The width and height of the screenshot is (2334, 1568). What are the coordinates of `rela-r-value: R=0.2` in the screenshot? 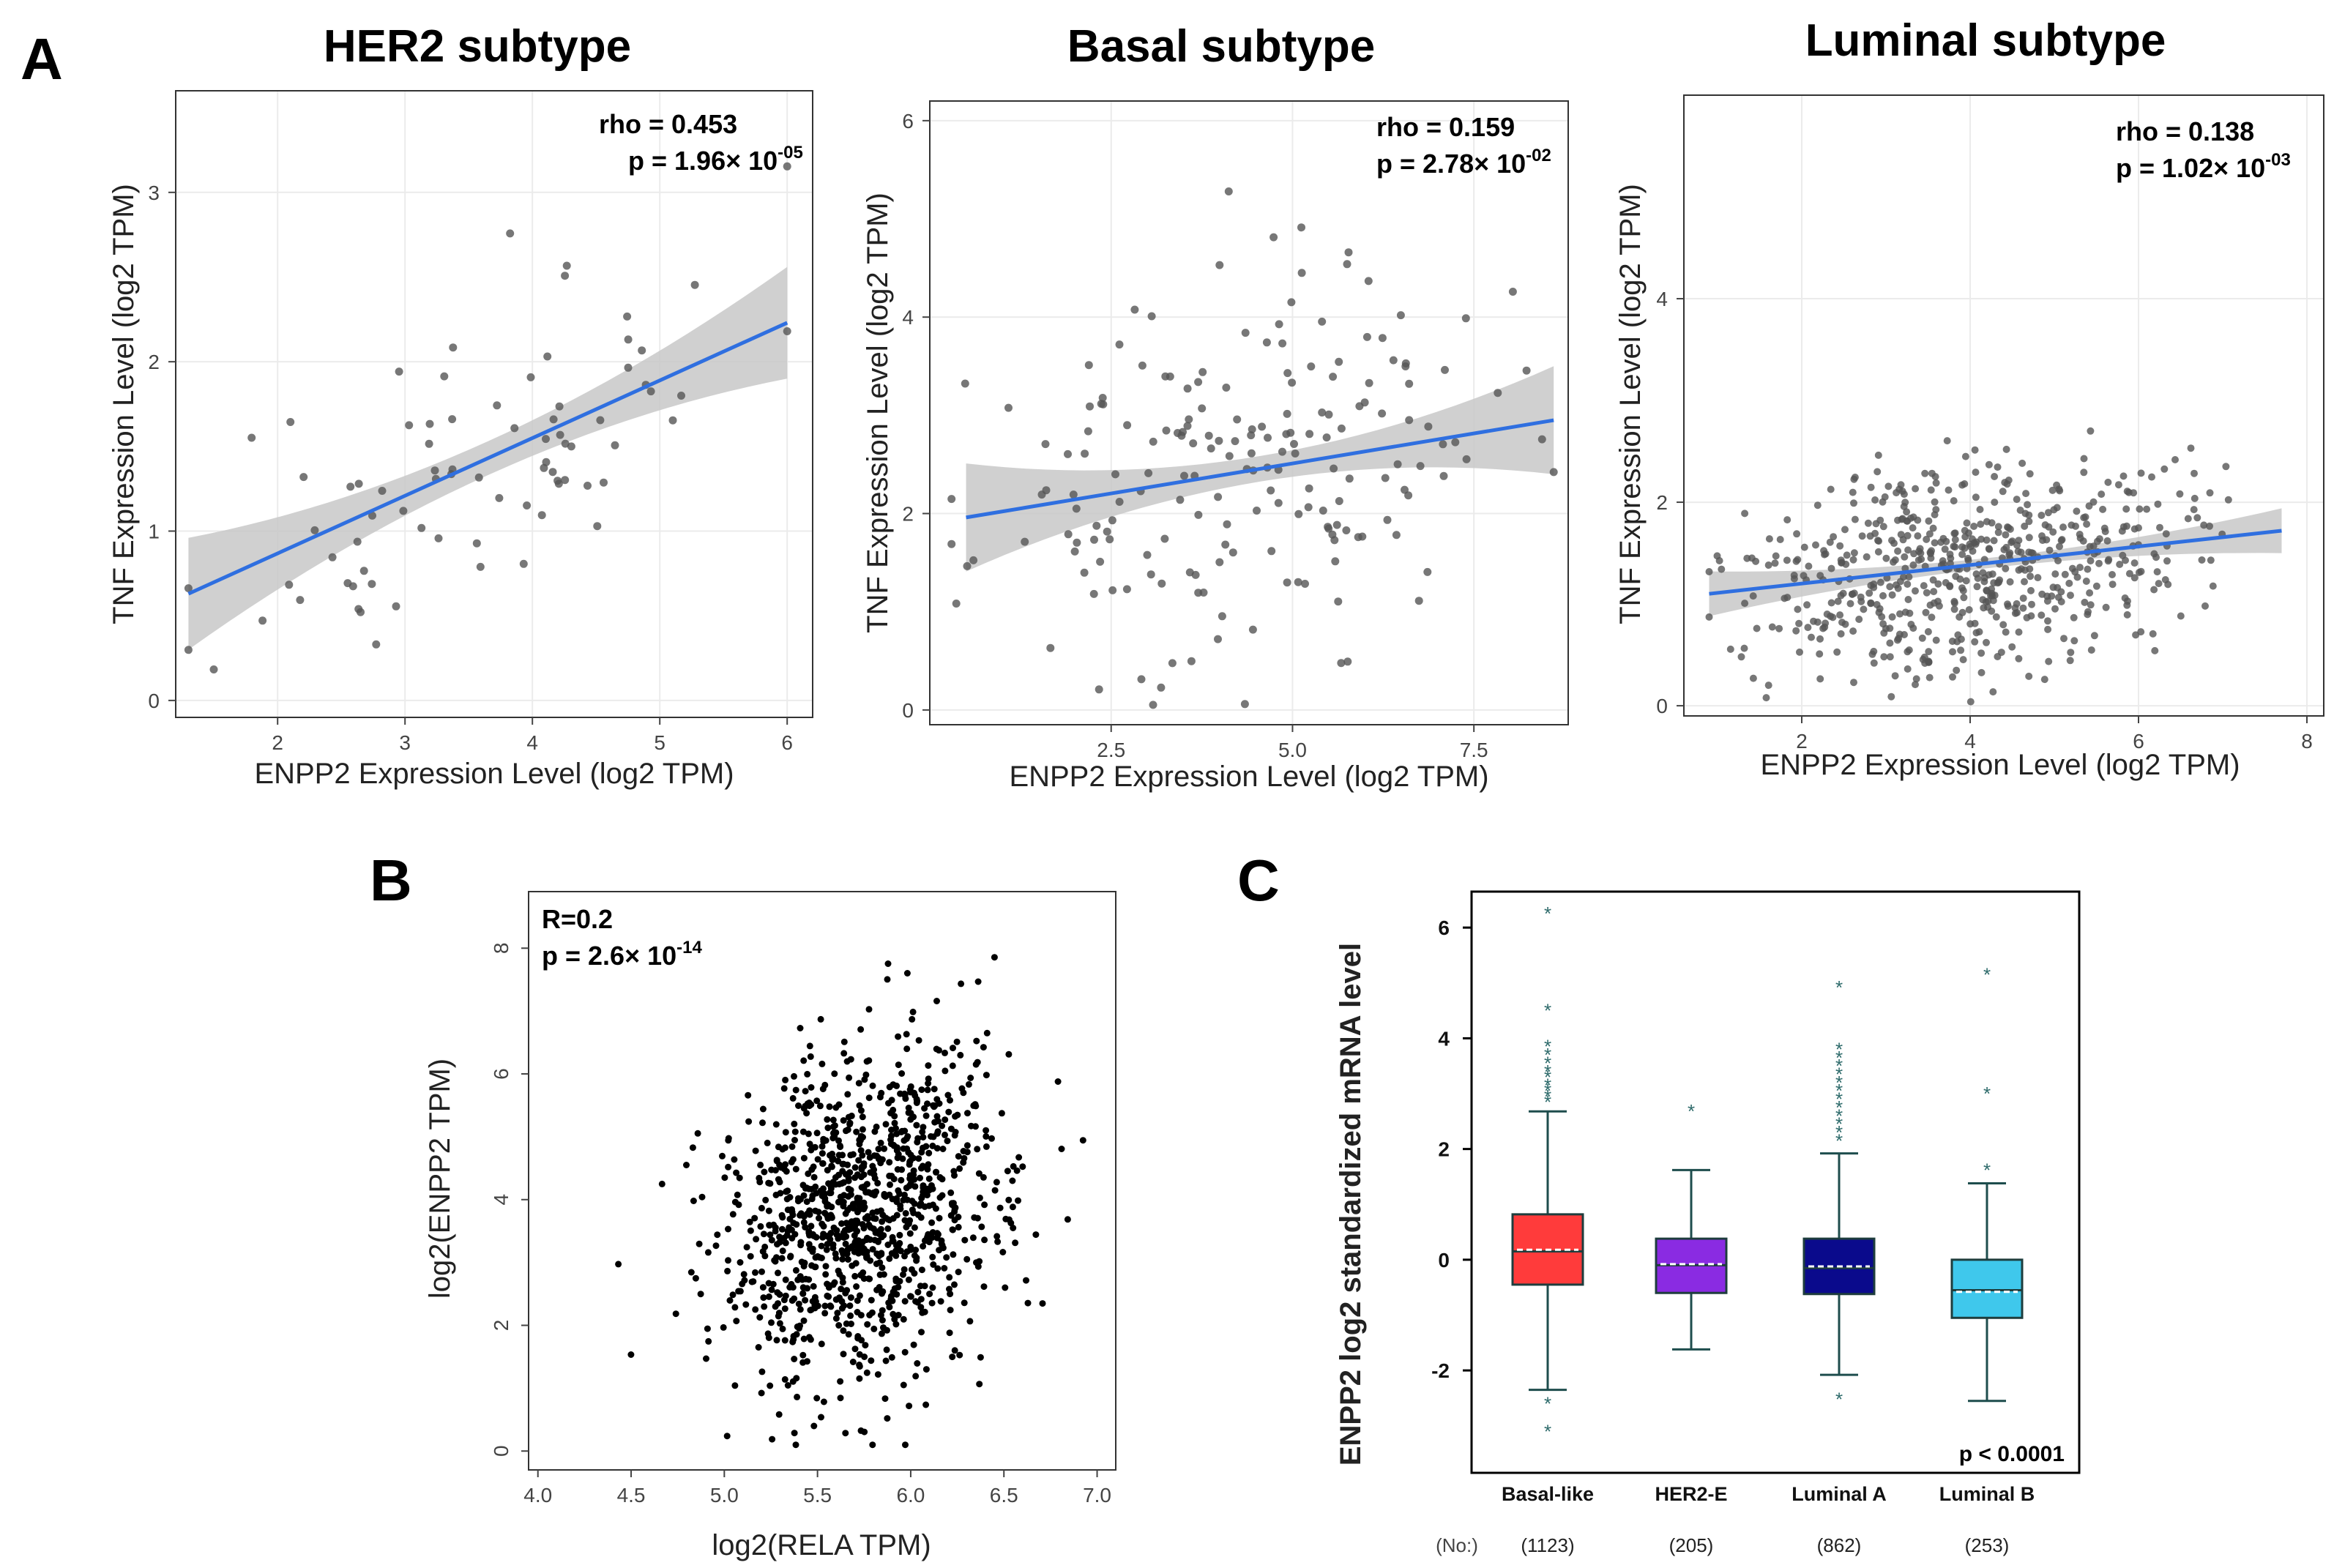 It's located at (578, 919).